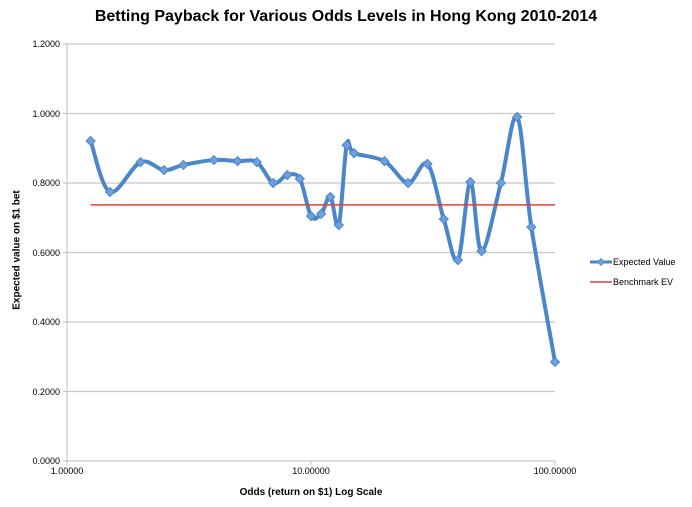 This screenshot has height=507, width=692. Describe the element at coordinates (46, 252) in the screenshot. I see `y-tick-label: 0.6000` at that location.